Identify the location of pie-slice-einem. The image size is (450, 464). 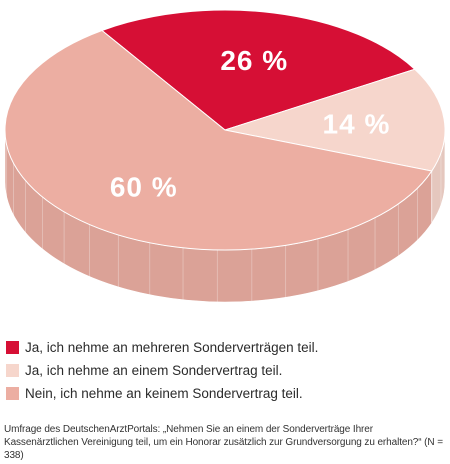
(334, 120).